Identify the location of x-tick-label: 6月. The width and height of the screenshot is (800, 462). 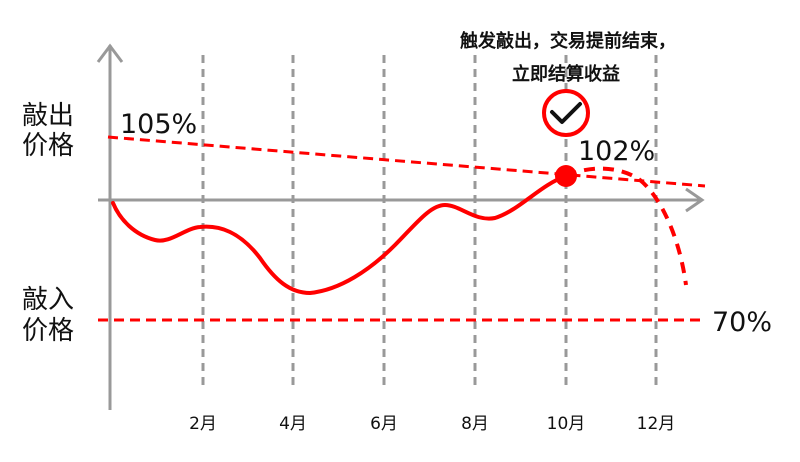
(384, 424).